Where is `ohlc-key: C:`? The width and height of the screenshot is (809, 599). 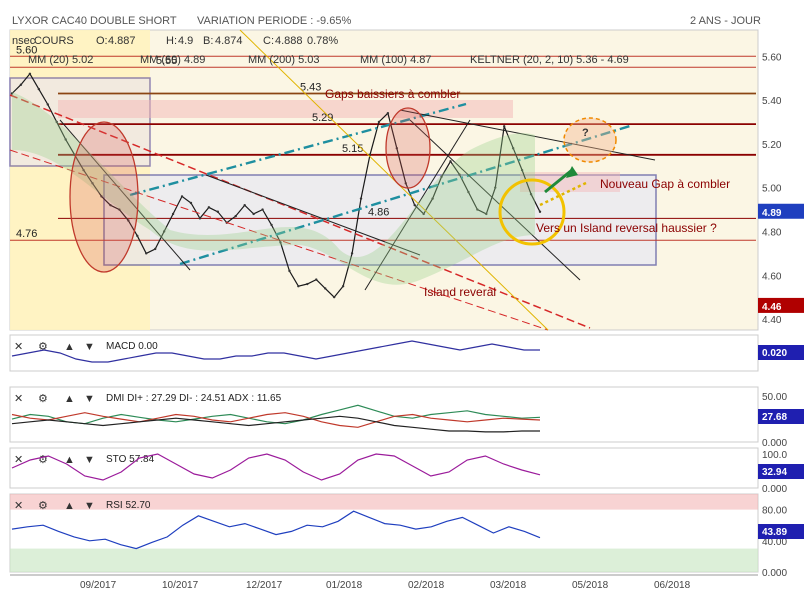 ohlc-key: C: is located at coordinates (268, 41).